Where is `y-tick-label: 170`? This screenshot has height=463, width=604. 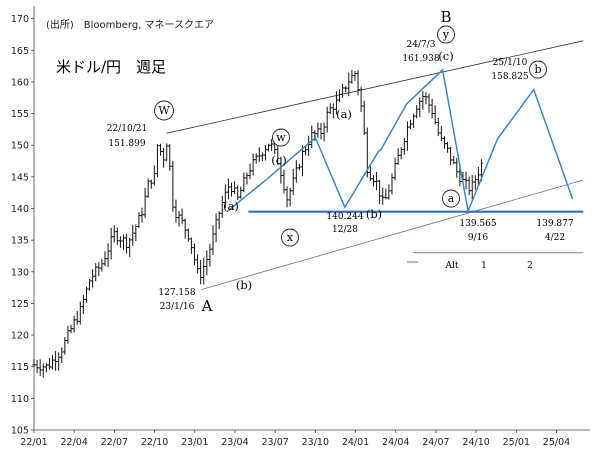
y-tick-label: 170 is located at coordinates (20, 19).